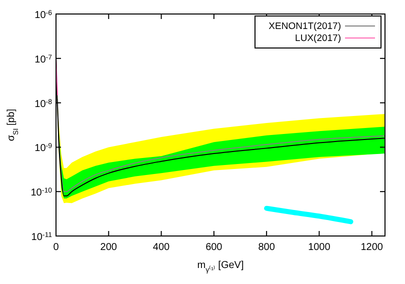  Describe the element at coordinates (41, 193) in the screenshot. I see `y-tick-label: 10$^{-10}$` at that location.